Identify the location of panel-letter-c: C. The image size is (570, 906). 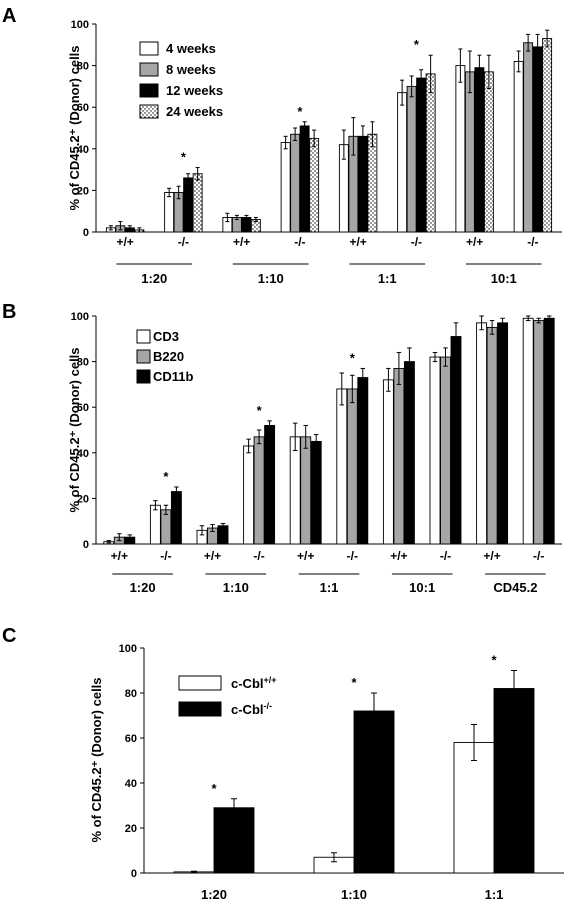
(9, 636).